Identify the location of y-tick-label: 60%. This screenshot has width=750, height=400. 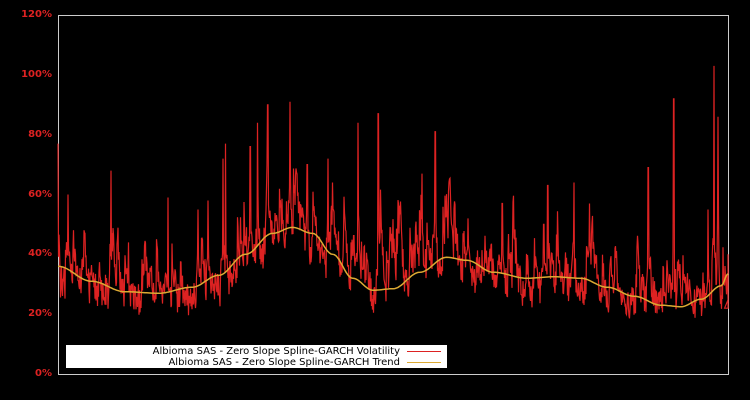
(40, 194).